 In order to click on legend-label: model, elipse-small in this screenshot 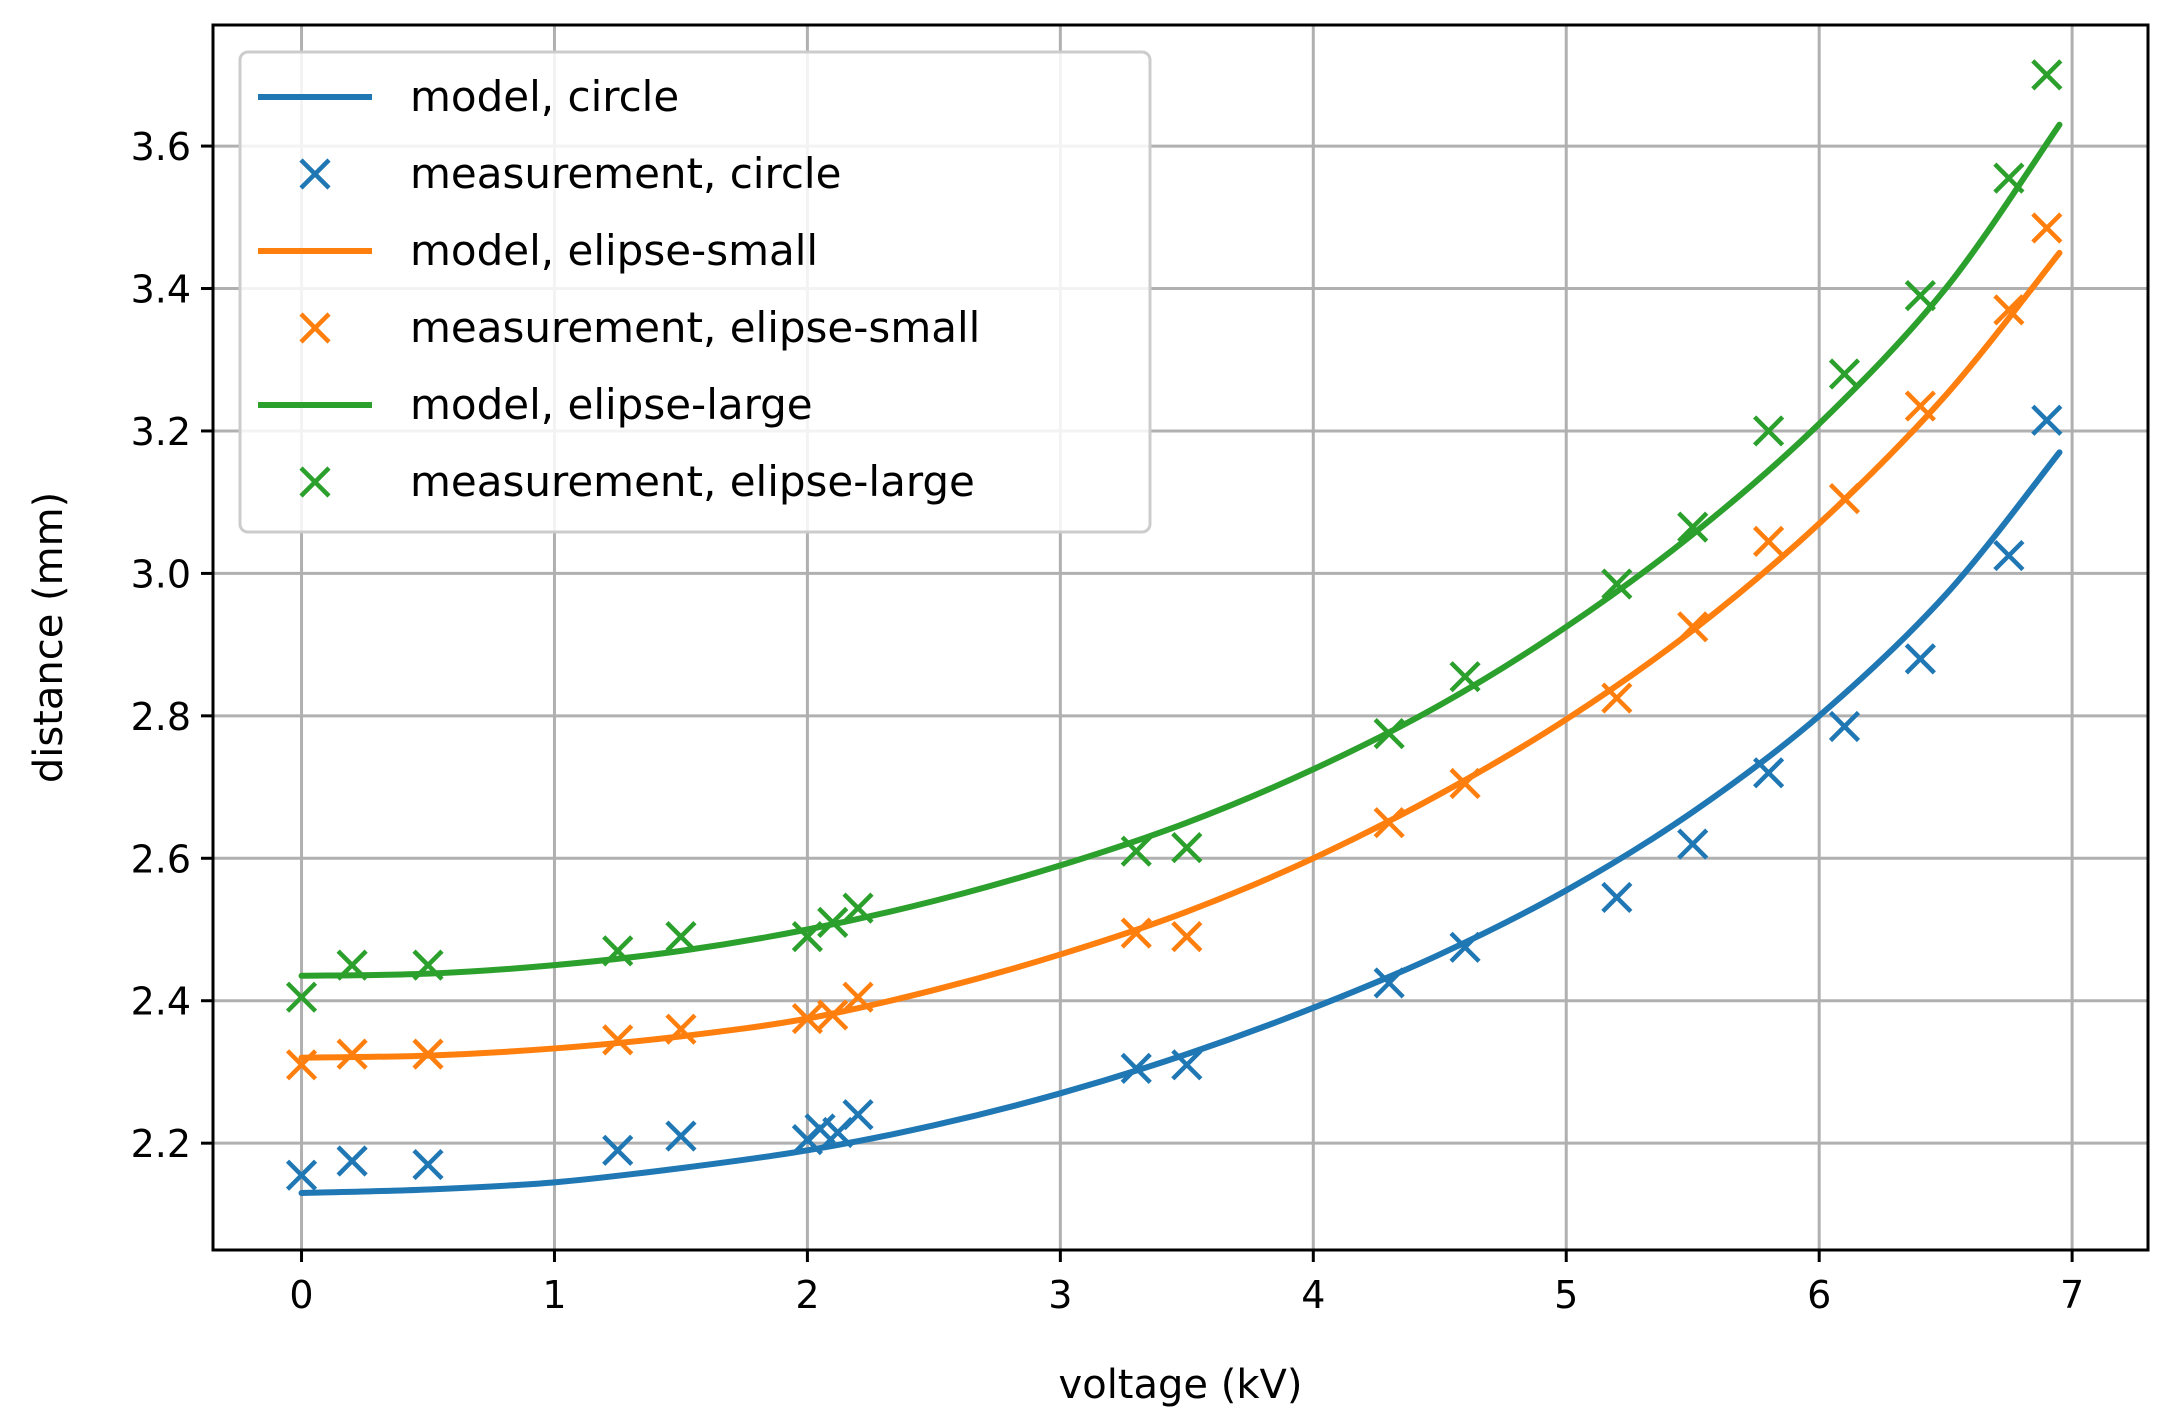, I will do `click(614, 250)`.